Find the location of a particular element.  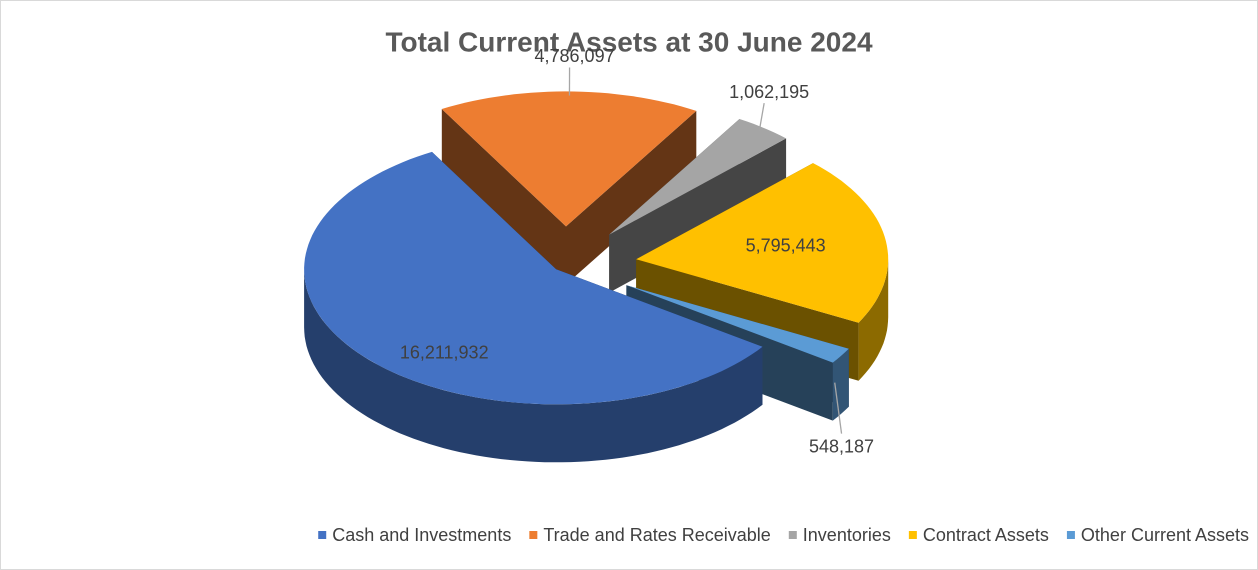

data-label: 548,187 is located at coordinates (841, 446).